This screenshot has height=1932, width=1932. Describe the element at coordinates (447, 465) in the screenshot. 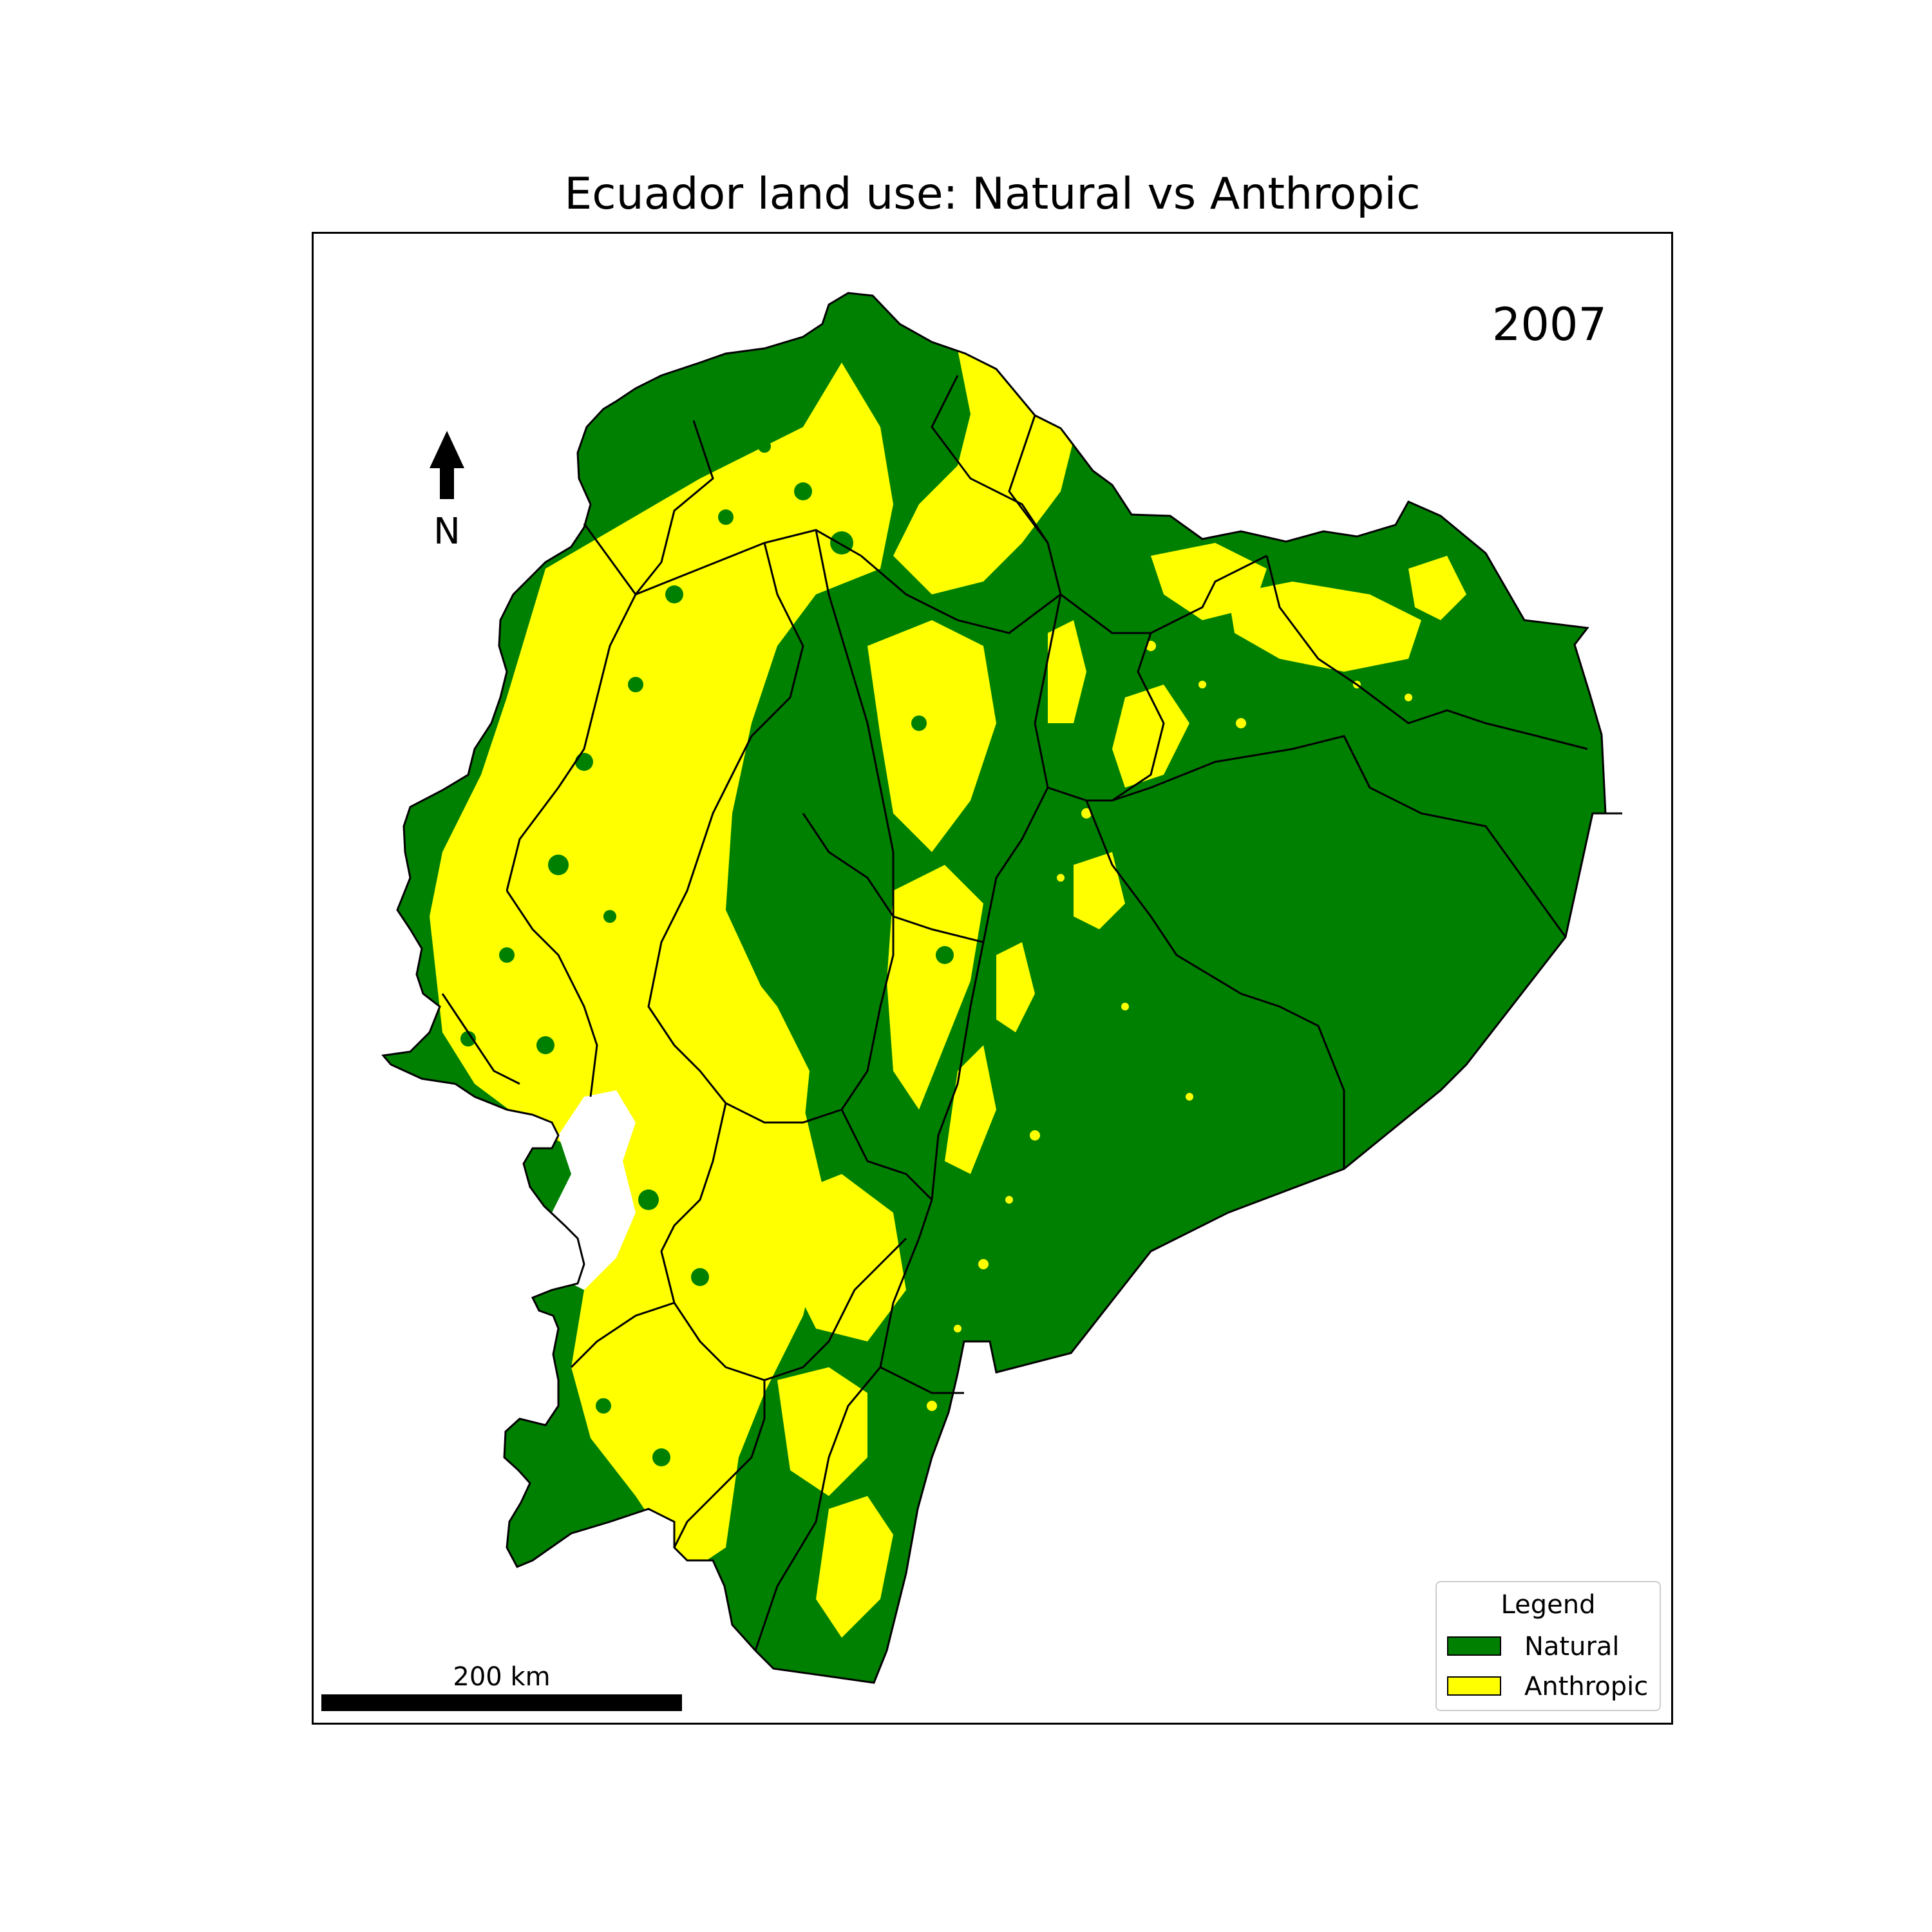

I see `north-arrow-icon` at that location.